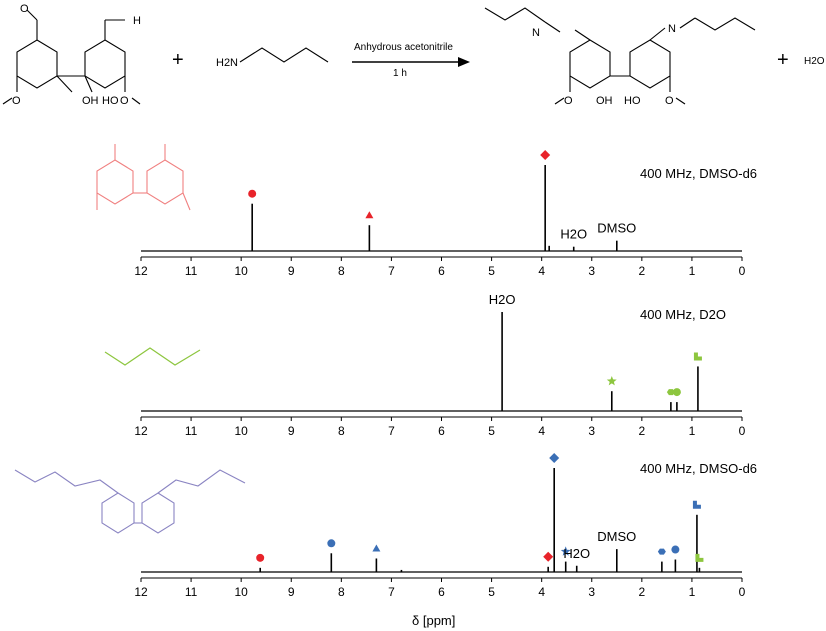 This screenshot has height=631, width=826. What do you see at coordinates (568, 101) in the screenshot?
I see `product-methoxy-o-left: O` at bounding box center [568, 101].